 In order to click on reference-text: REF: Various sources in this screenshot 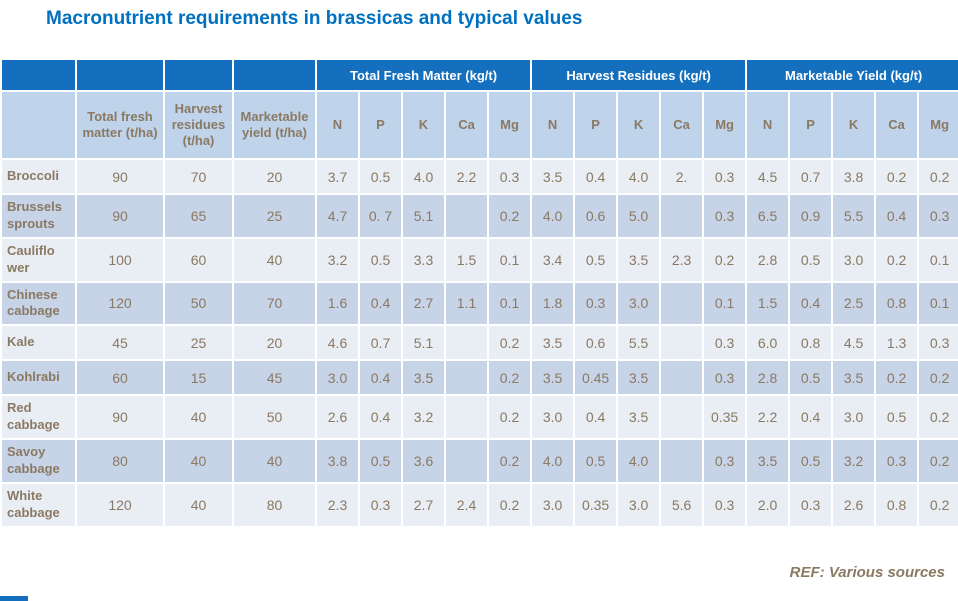, I will do `click(867, 572)`.